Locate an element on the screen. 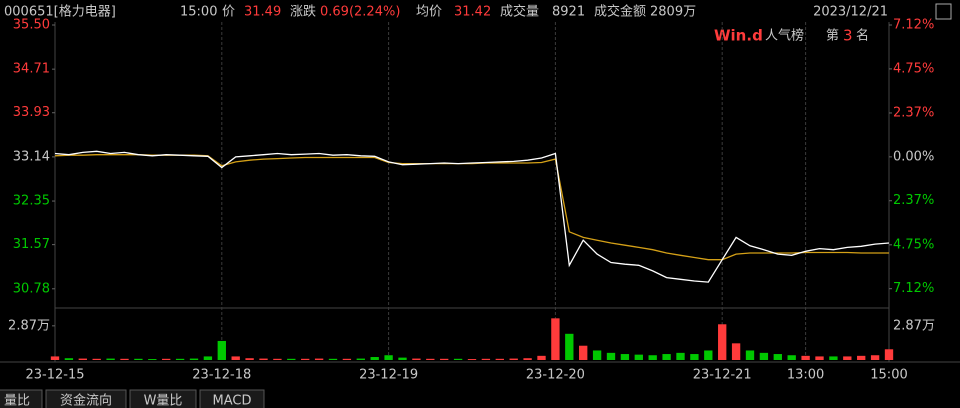 The image size is (960, 408). x-tick-label: 13:00 is located at coordinates (805, 375).